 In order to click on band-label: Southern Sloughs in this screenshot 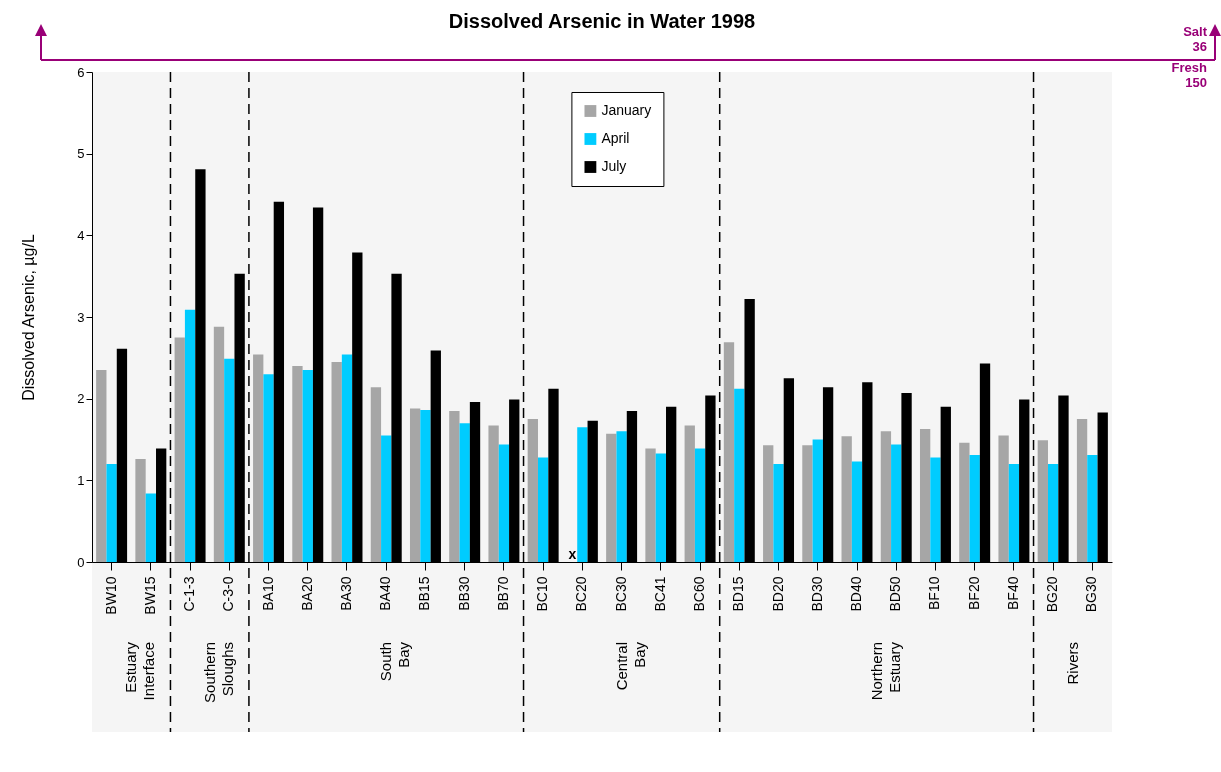, I will do `click(218, 672)`.